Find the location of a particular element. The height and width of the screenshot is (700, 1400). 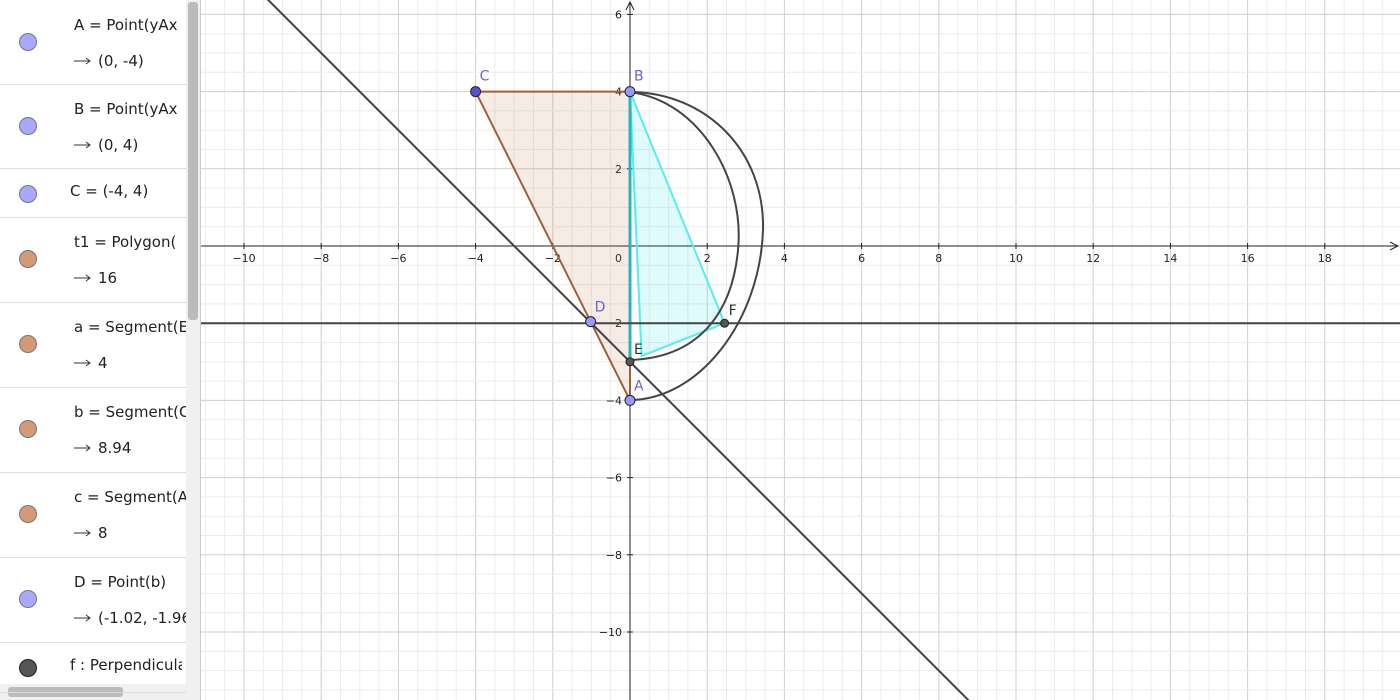

value: 4 is located at coordinates (103, 363).